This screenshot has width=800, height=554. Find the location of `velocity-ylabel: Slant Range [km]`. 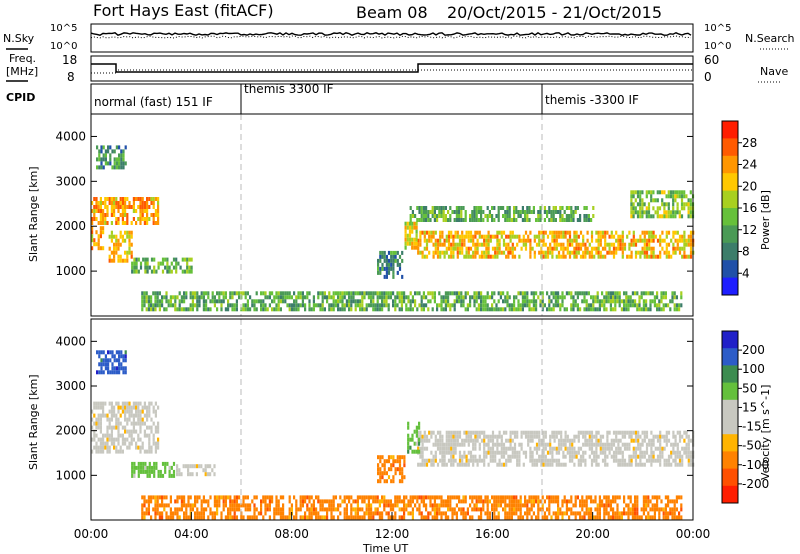

velocity-ylabel: Slant Range [km] is located at coordinates (33, 422).